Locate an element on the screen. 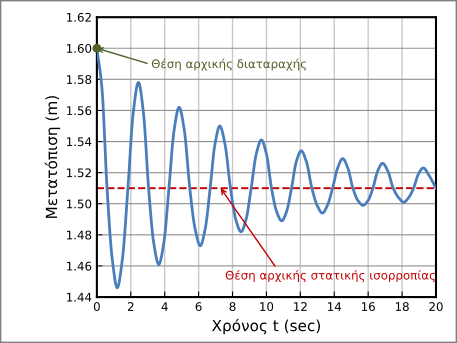 The height and width of the screenshot is (343, 457). x-tick-label: 12 is located at coordinates (300, 306).